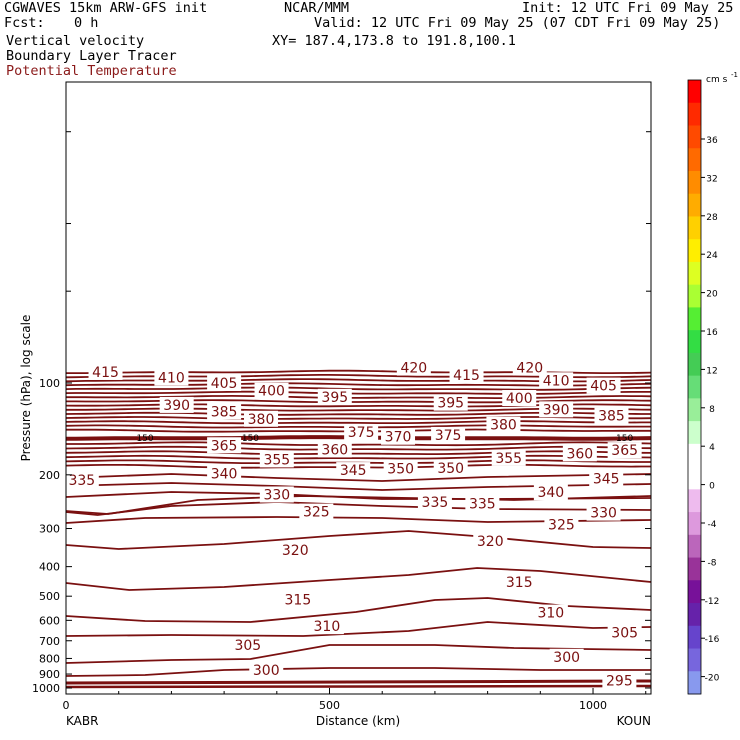 The height and width of the screenshot is (740, 740). I want to click on contour-label: 380, so click(503, 426).